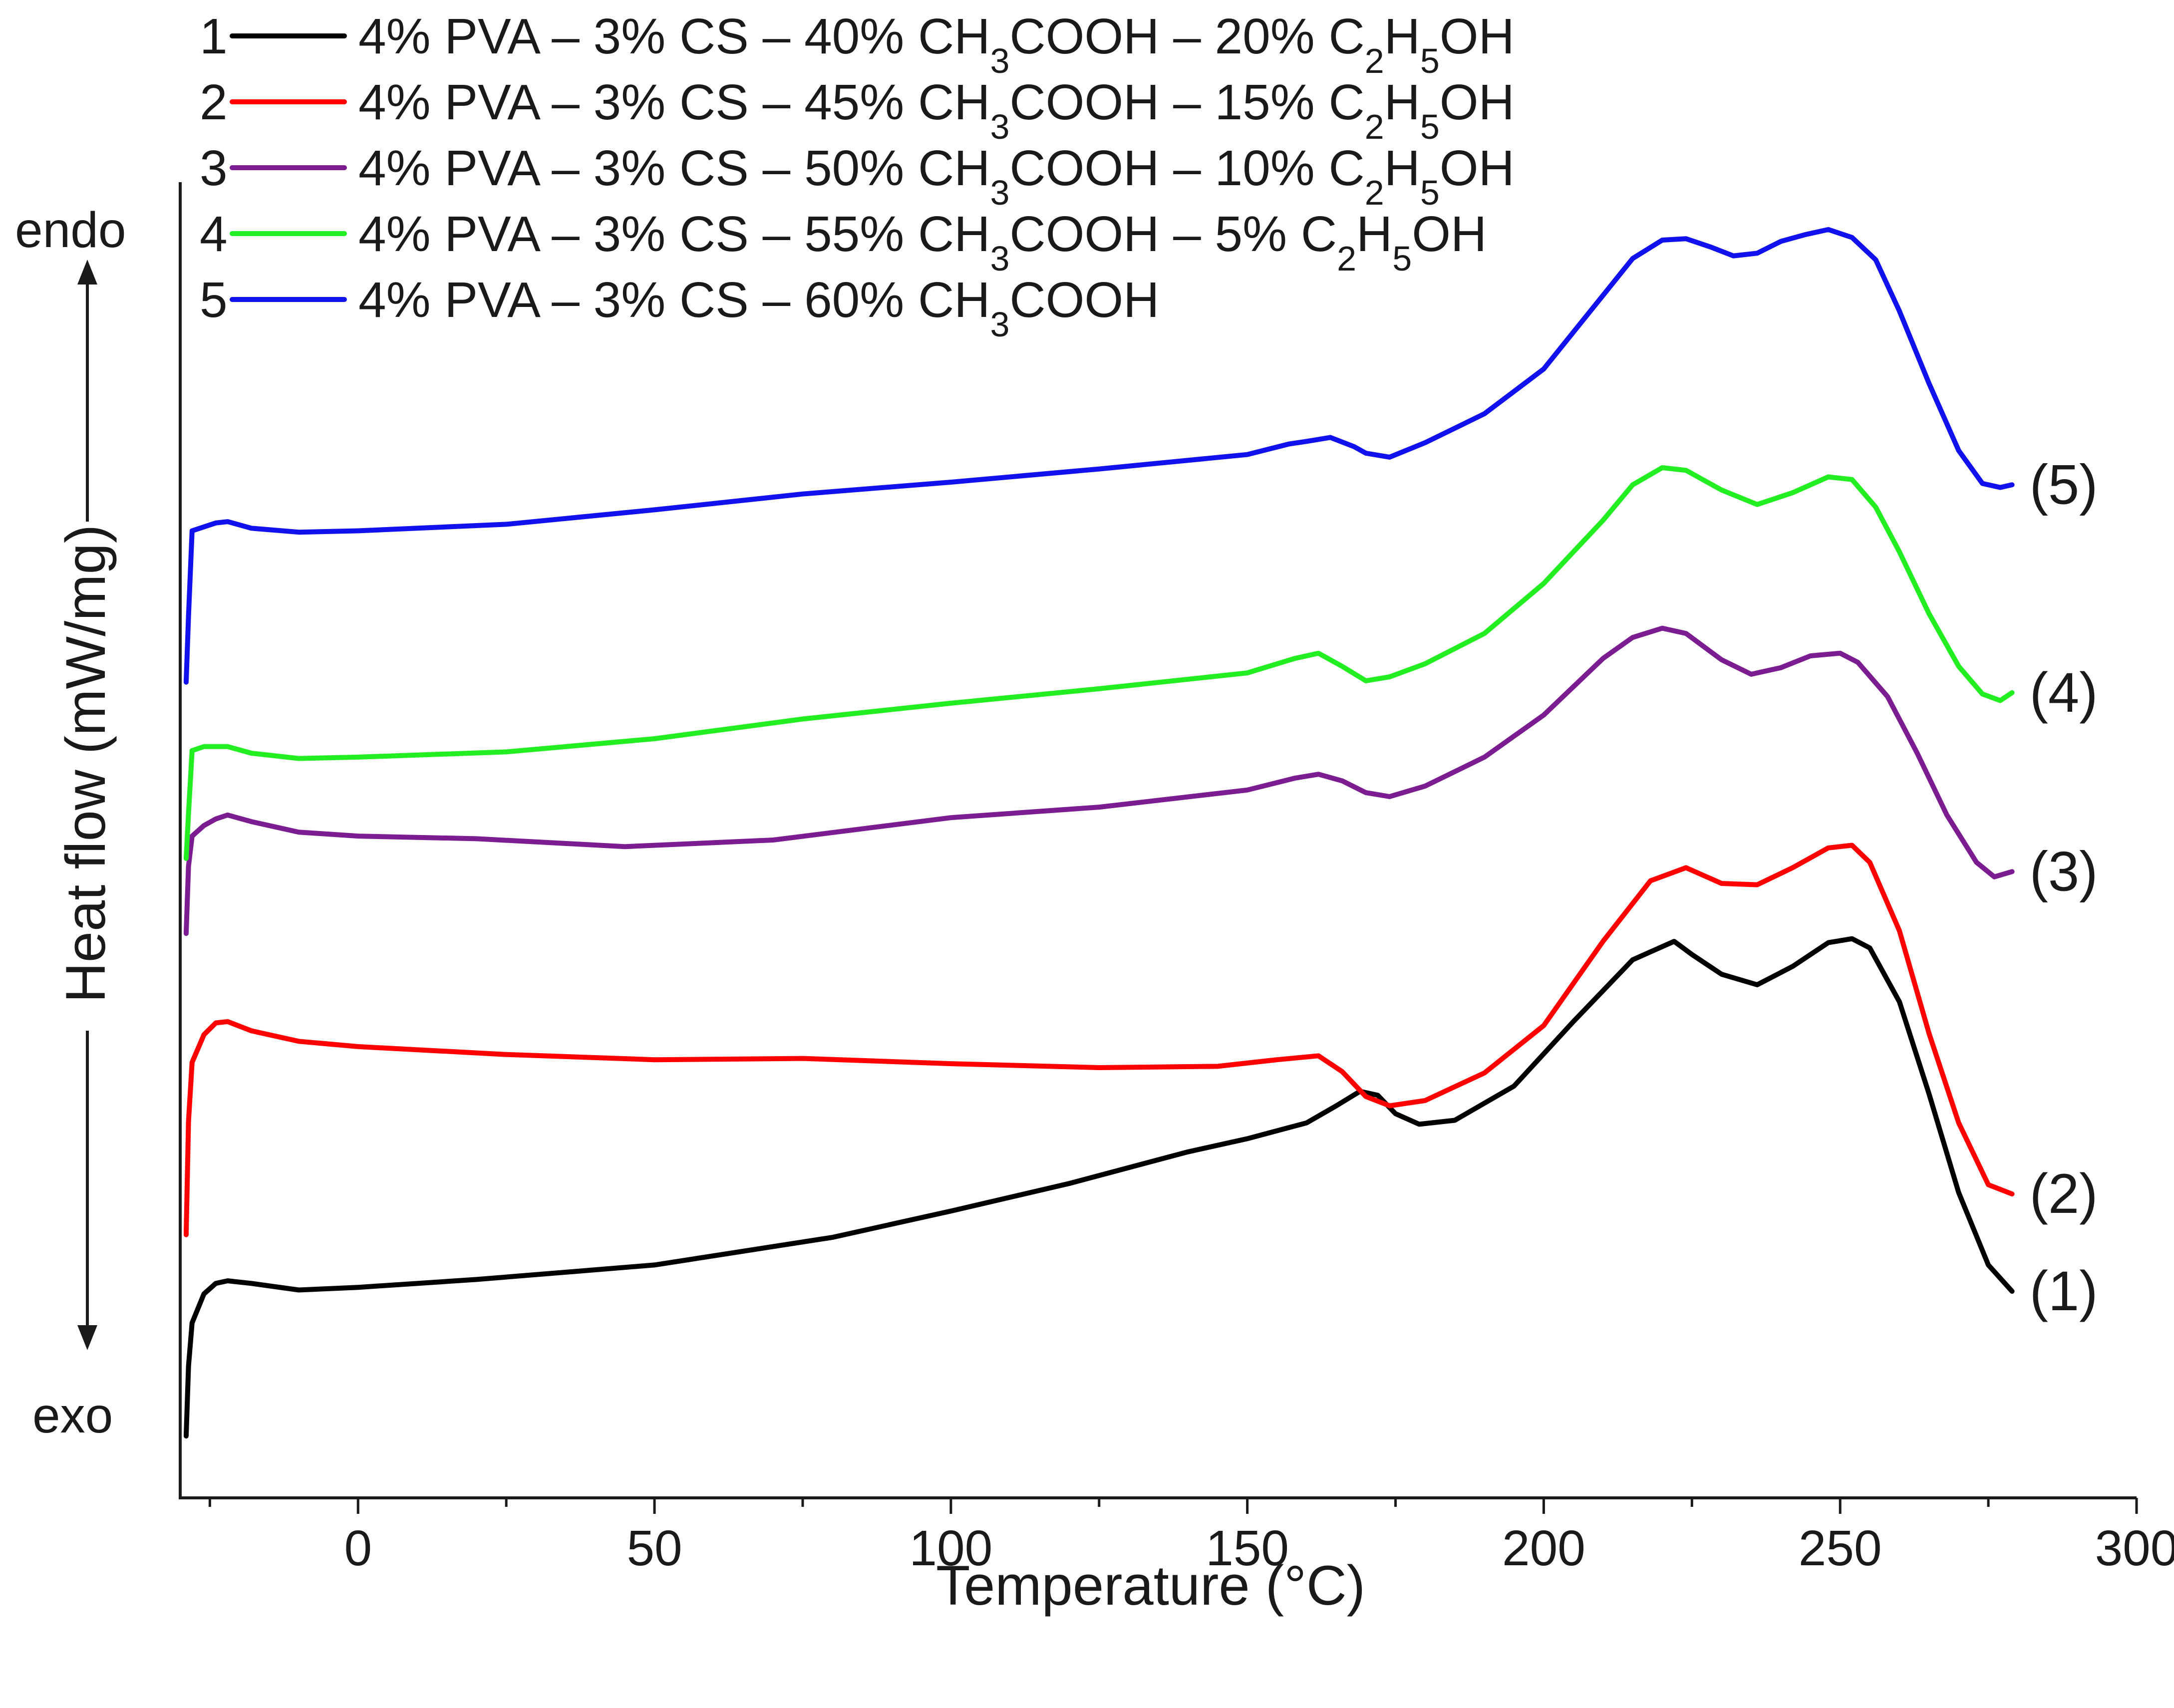  What do you see at coordinates (1543, 1548) in the screenshot?
I see `x-tick-label: 200` at bounding box center [1543, 1548].